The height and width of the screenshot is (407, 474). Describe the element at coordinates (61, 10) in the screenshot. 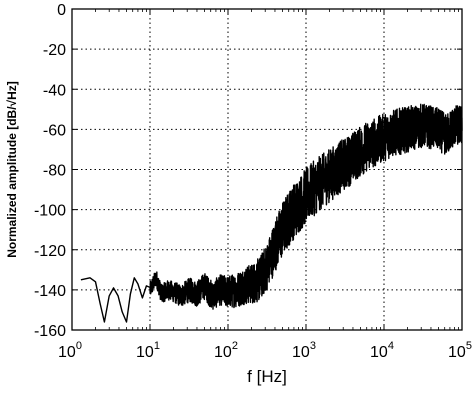

I see `y-tick-label: 0` at that location.